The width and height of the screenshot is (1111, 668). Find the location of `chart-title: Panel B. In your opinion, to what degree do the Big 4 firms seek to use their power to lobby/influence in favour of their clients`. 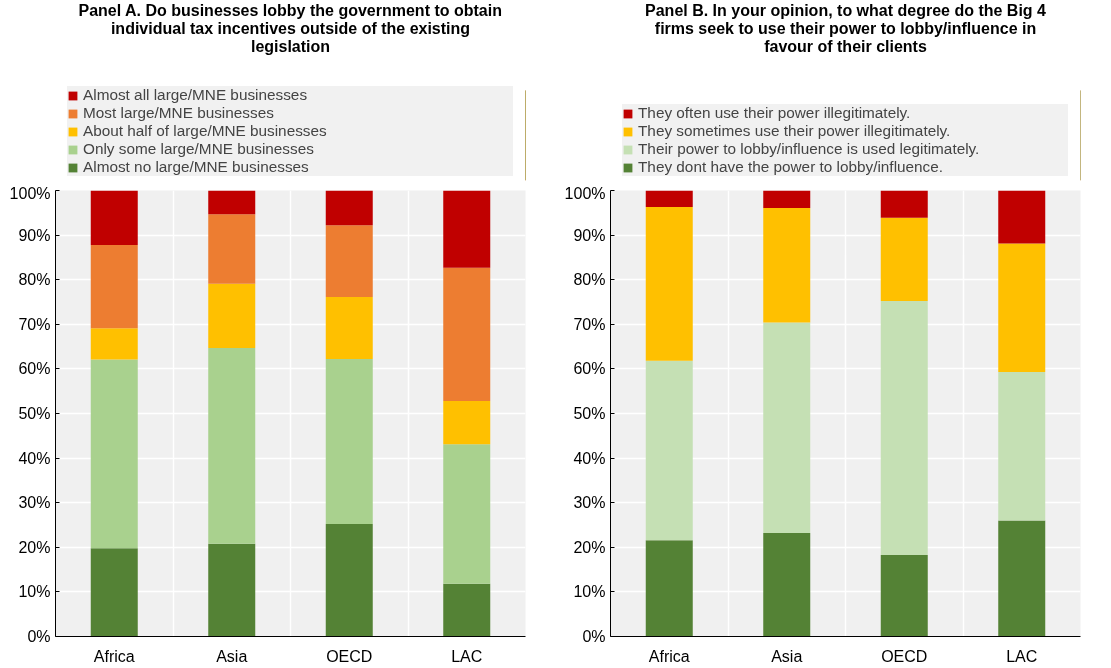

chart-title: Panel B. In your opinion, to what degree do the Big 4 firms seek to use their power to lobby/influence in favour of their clients is located at coordinates (846, 28).